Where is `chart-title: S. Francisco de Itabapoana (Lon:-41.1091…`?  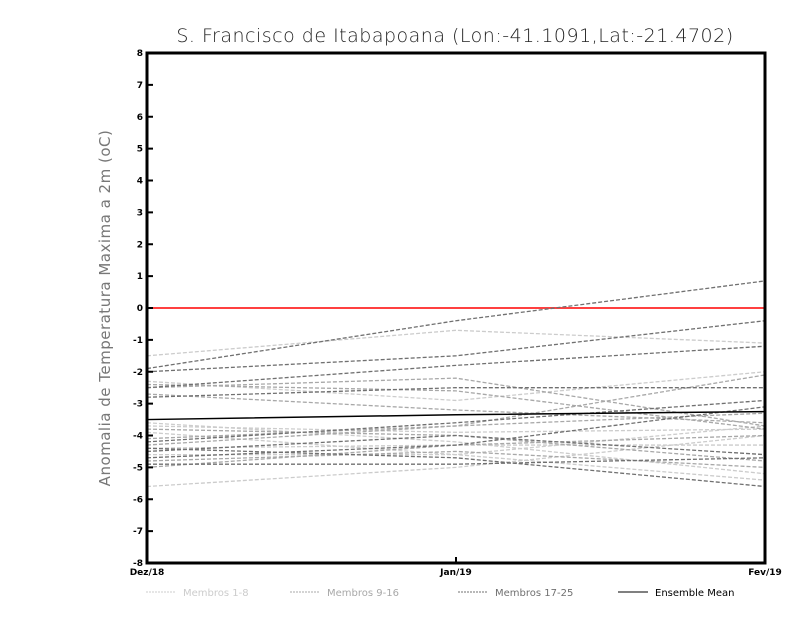 chart-title: S. Francisco de Itabapoana (Lon:-41.1091… is located at coordinates (454, 36).